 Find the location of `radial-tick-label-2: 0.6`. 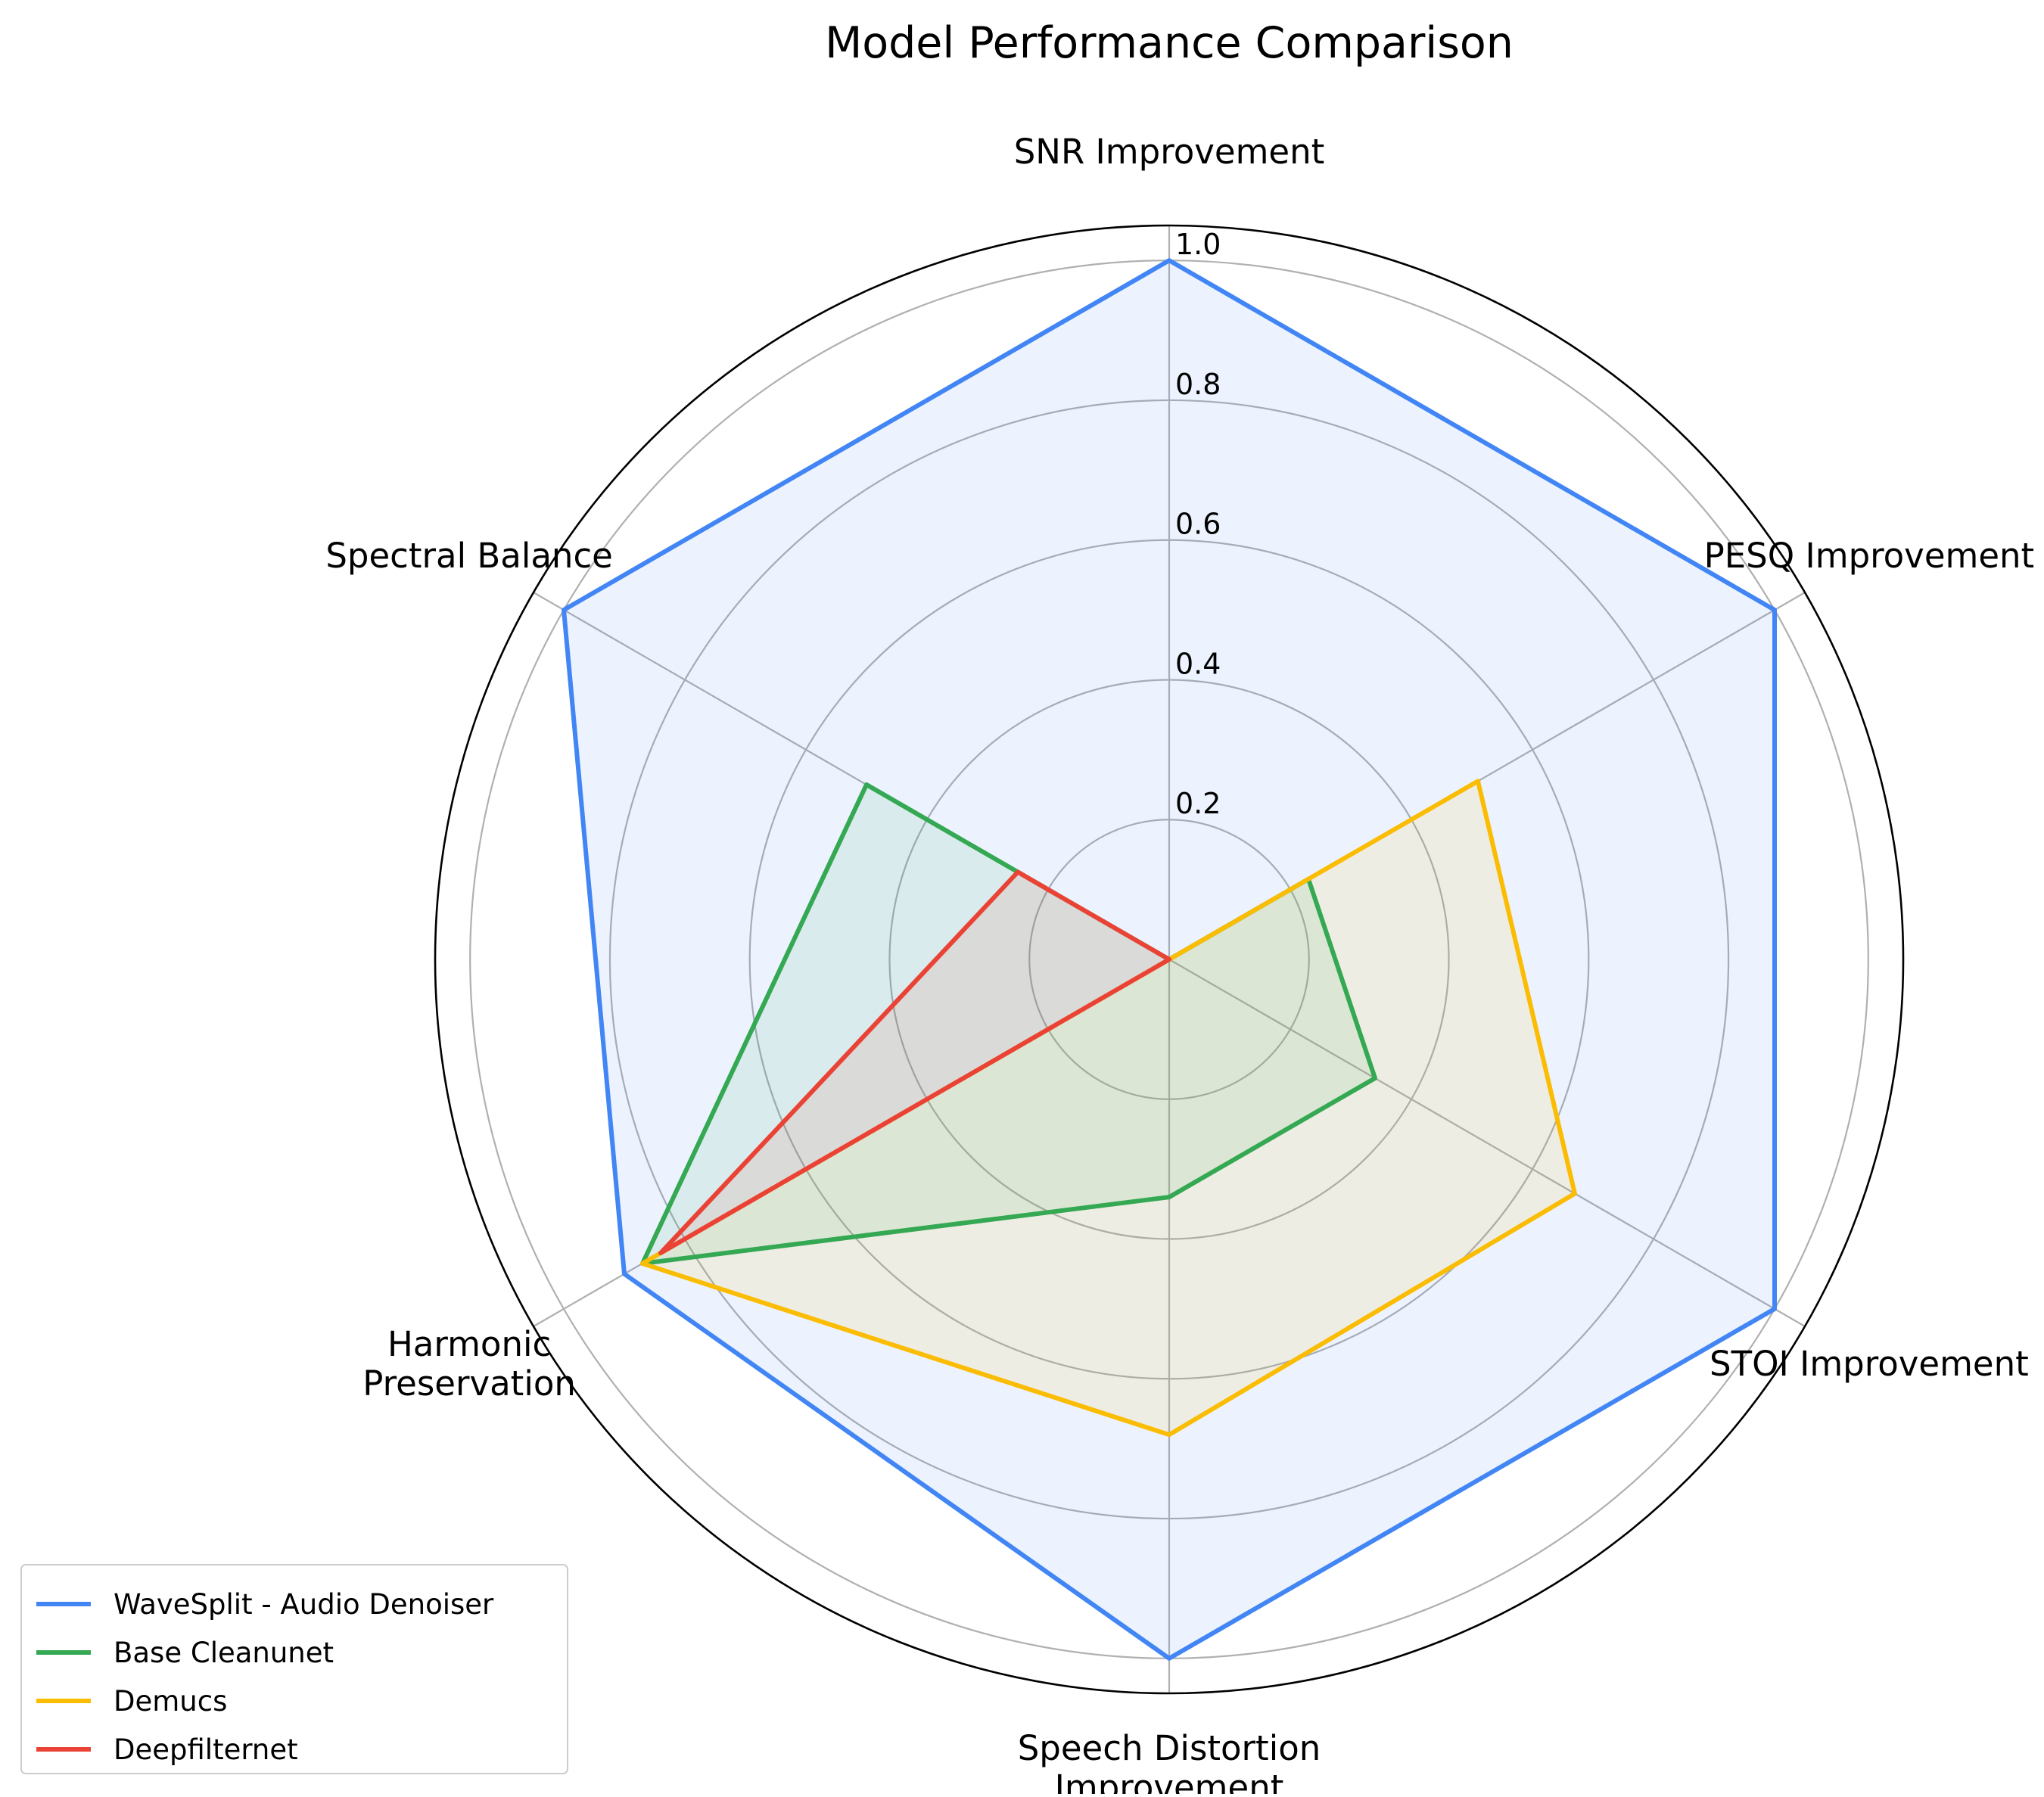

radial-tick-label-2: 0.6 is located at coordinates (1198, 524).